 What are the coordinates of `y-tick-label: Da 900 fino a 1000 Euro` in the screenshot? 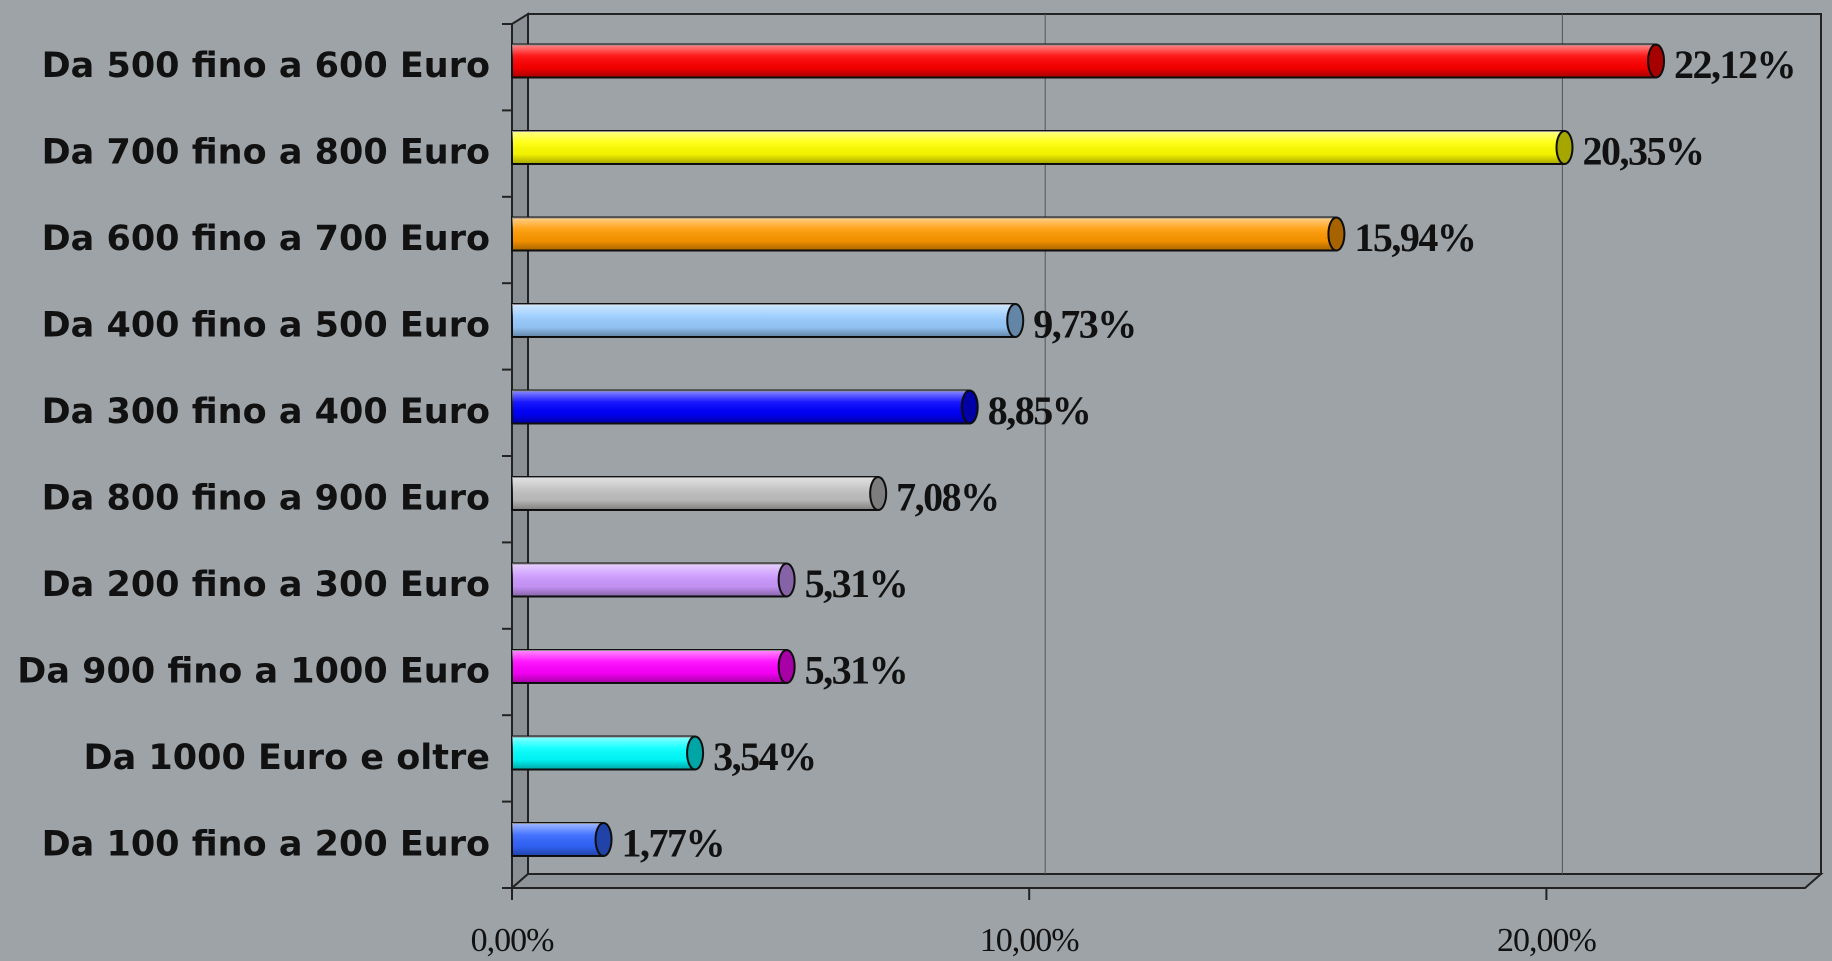 It's located at (253, 672).